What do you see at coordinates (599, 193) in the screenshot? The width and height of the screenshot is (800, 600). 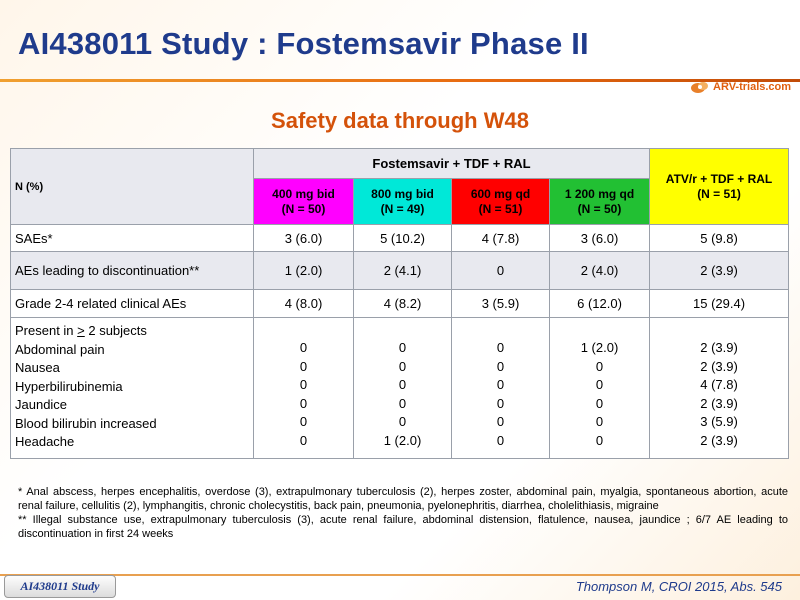 I see `arm-dose: 1 200 mg qd` at bounding box center [599, 193].